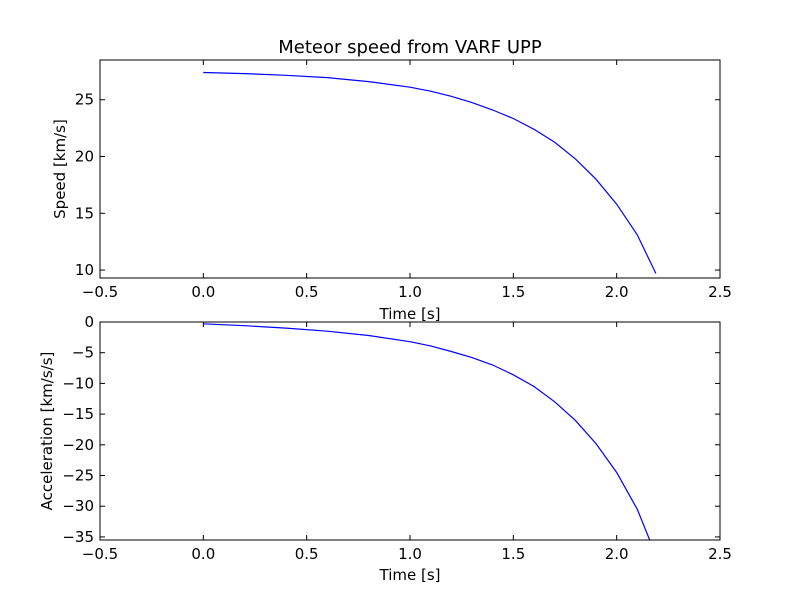  Describe the element at coordinates (83, 353) in the screenshot. I see `accel-y-tick-label: −5` at that location.